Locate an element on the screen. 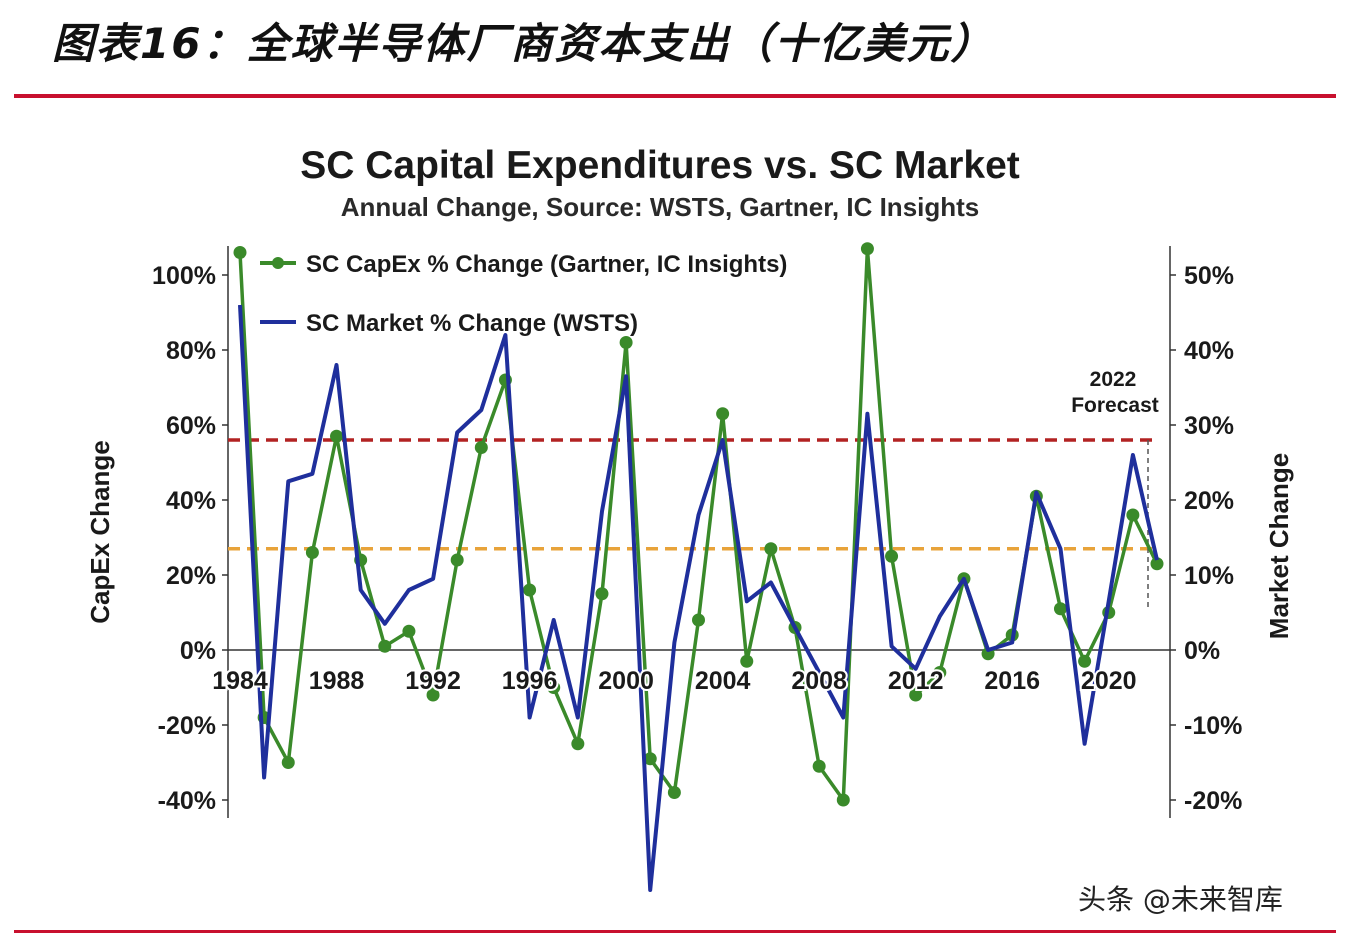 Image resolution: width=1352 pixels, height=940 pixels. x-tick-label: 2008 is located at coordinates (819, 681).